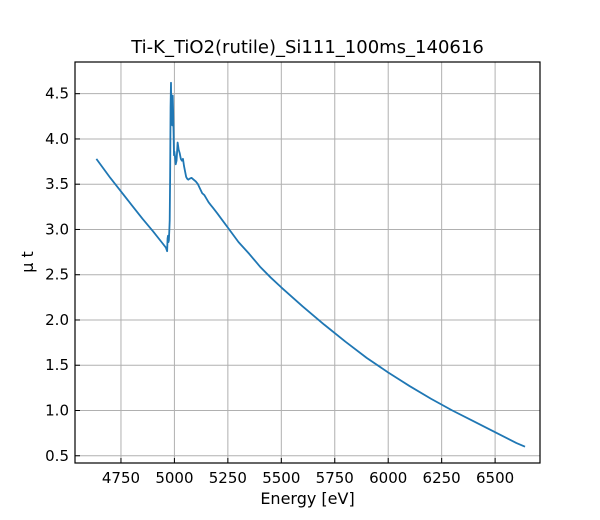 This screenshot has height=520, width=600. I want to click on x-tick-label: 6500, so click(495, 478).